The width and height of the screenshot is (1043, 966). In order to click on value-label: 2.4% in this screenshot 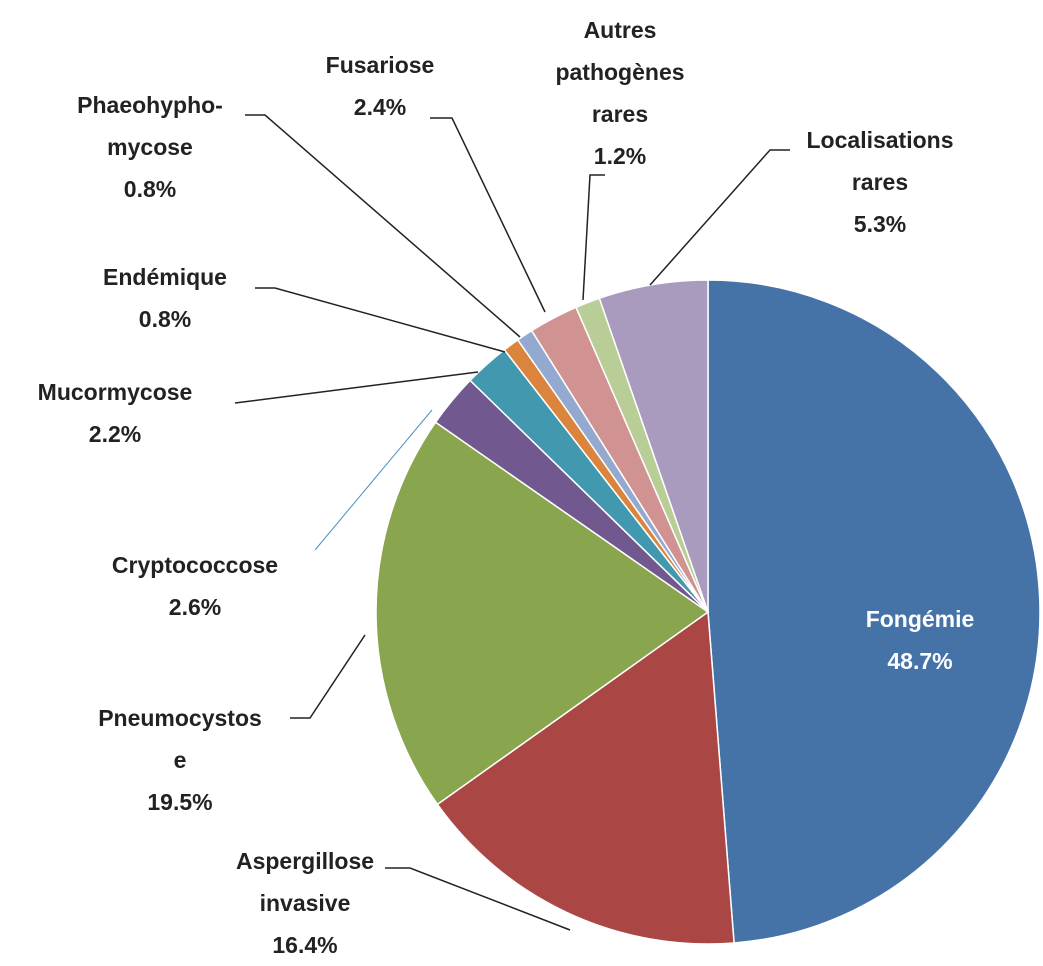, I will do `click(380, 107)`.